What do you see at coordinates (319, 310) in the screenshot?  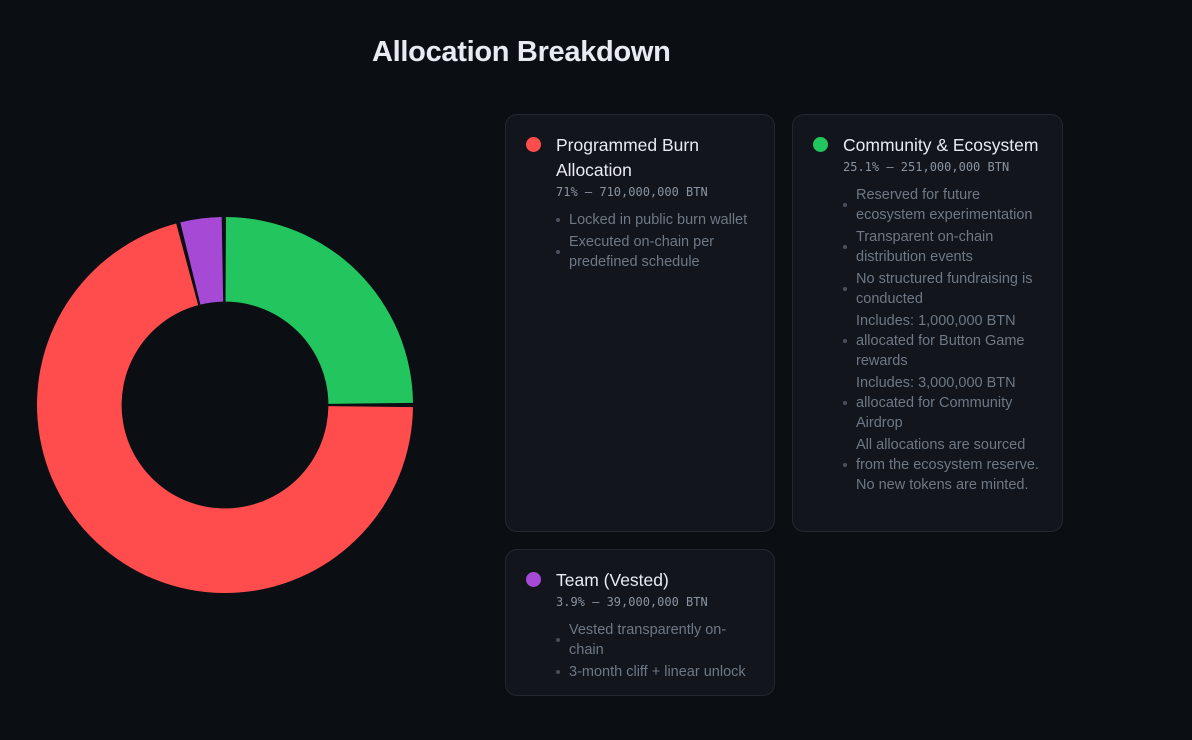 I see `donut-slice-community-ecosystem` at bounding box center [319, 310].